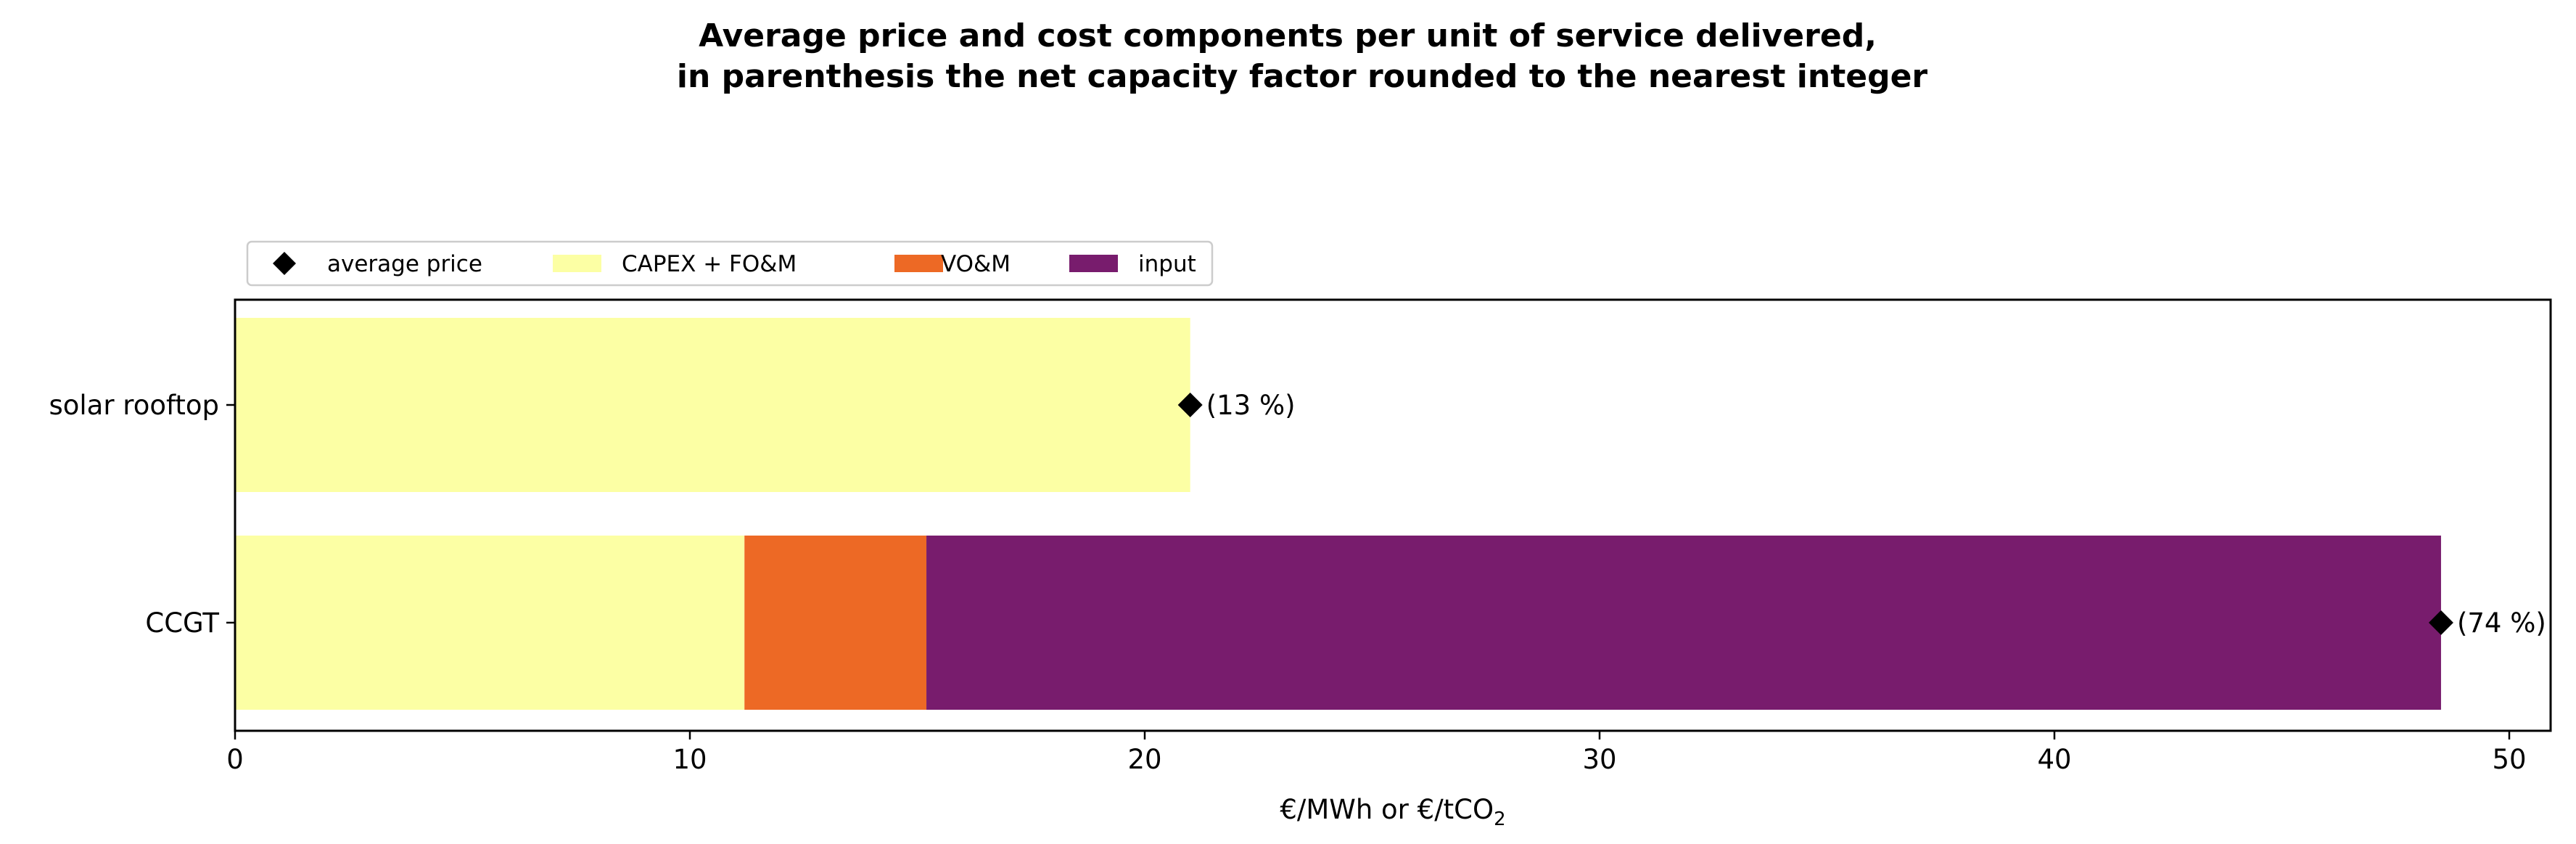 The height and width of the screenshot is (844, 2576). What do you see at coordinates (2509, 760) in the screenshot?
I see `x-tick-label: 50` at bounding box center [2509, 760].